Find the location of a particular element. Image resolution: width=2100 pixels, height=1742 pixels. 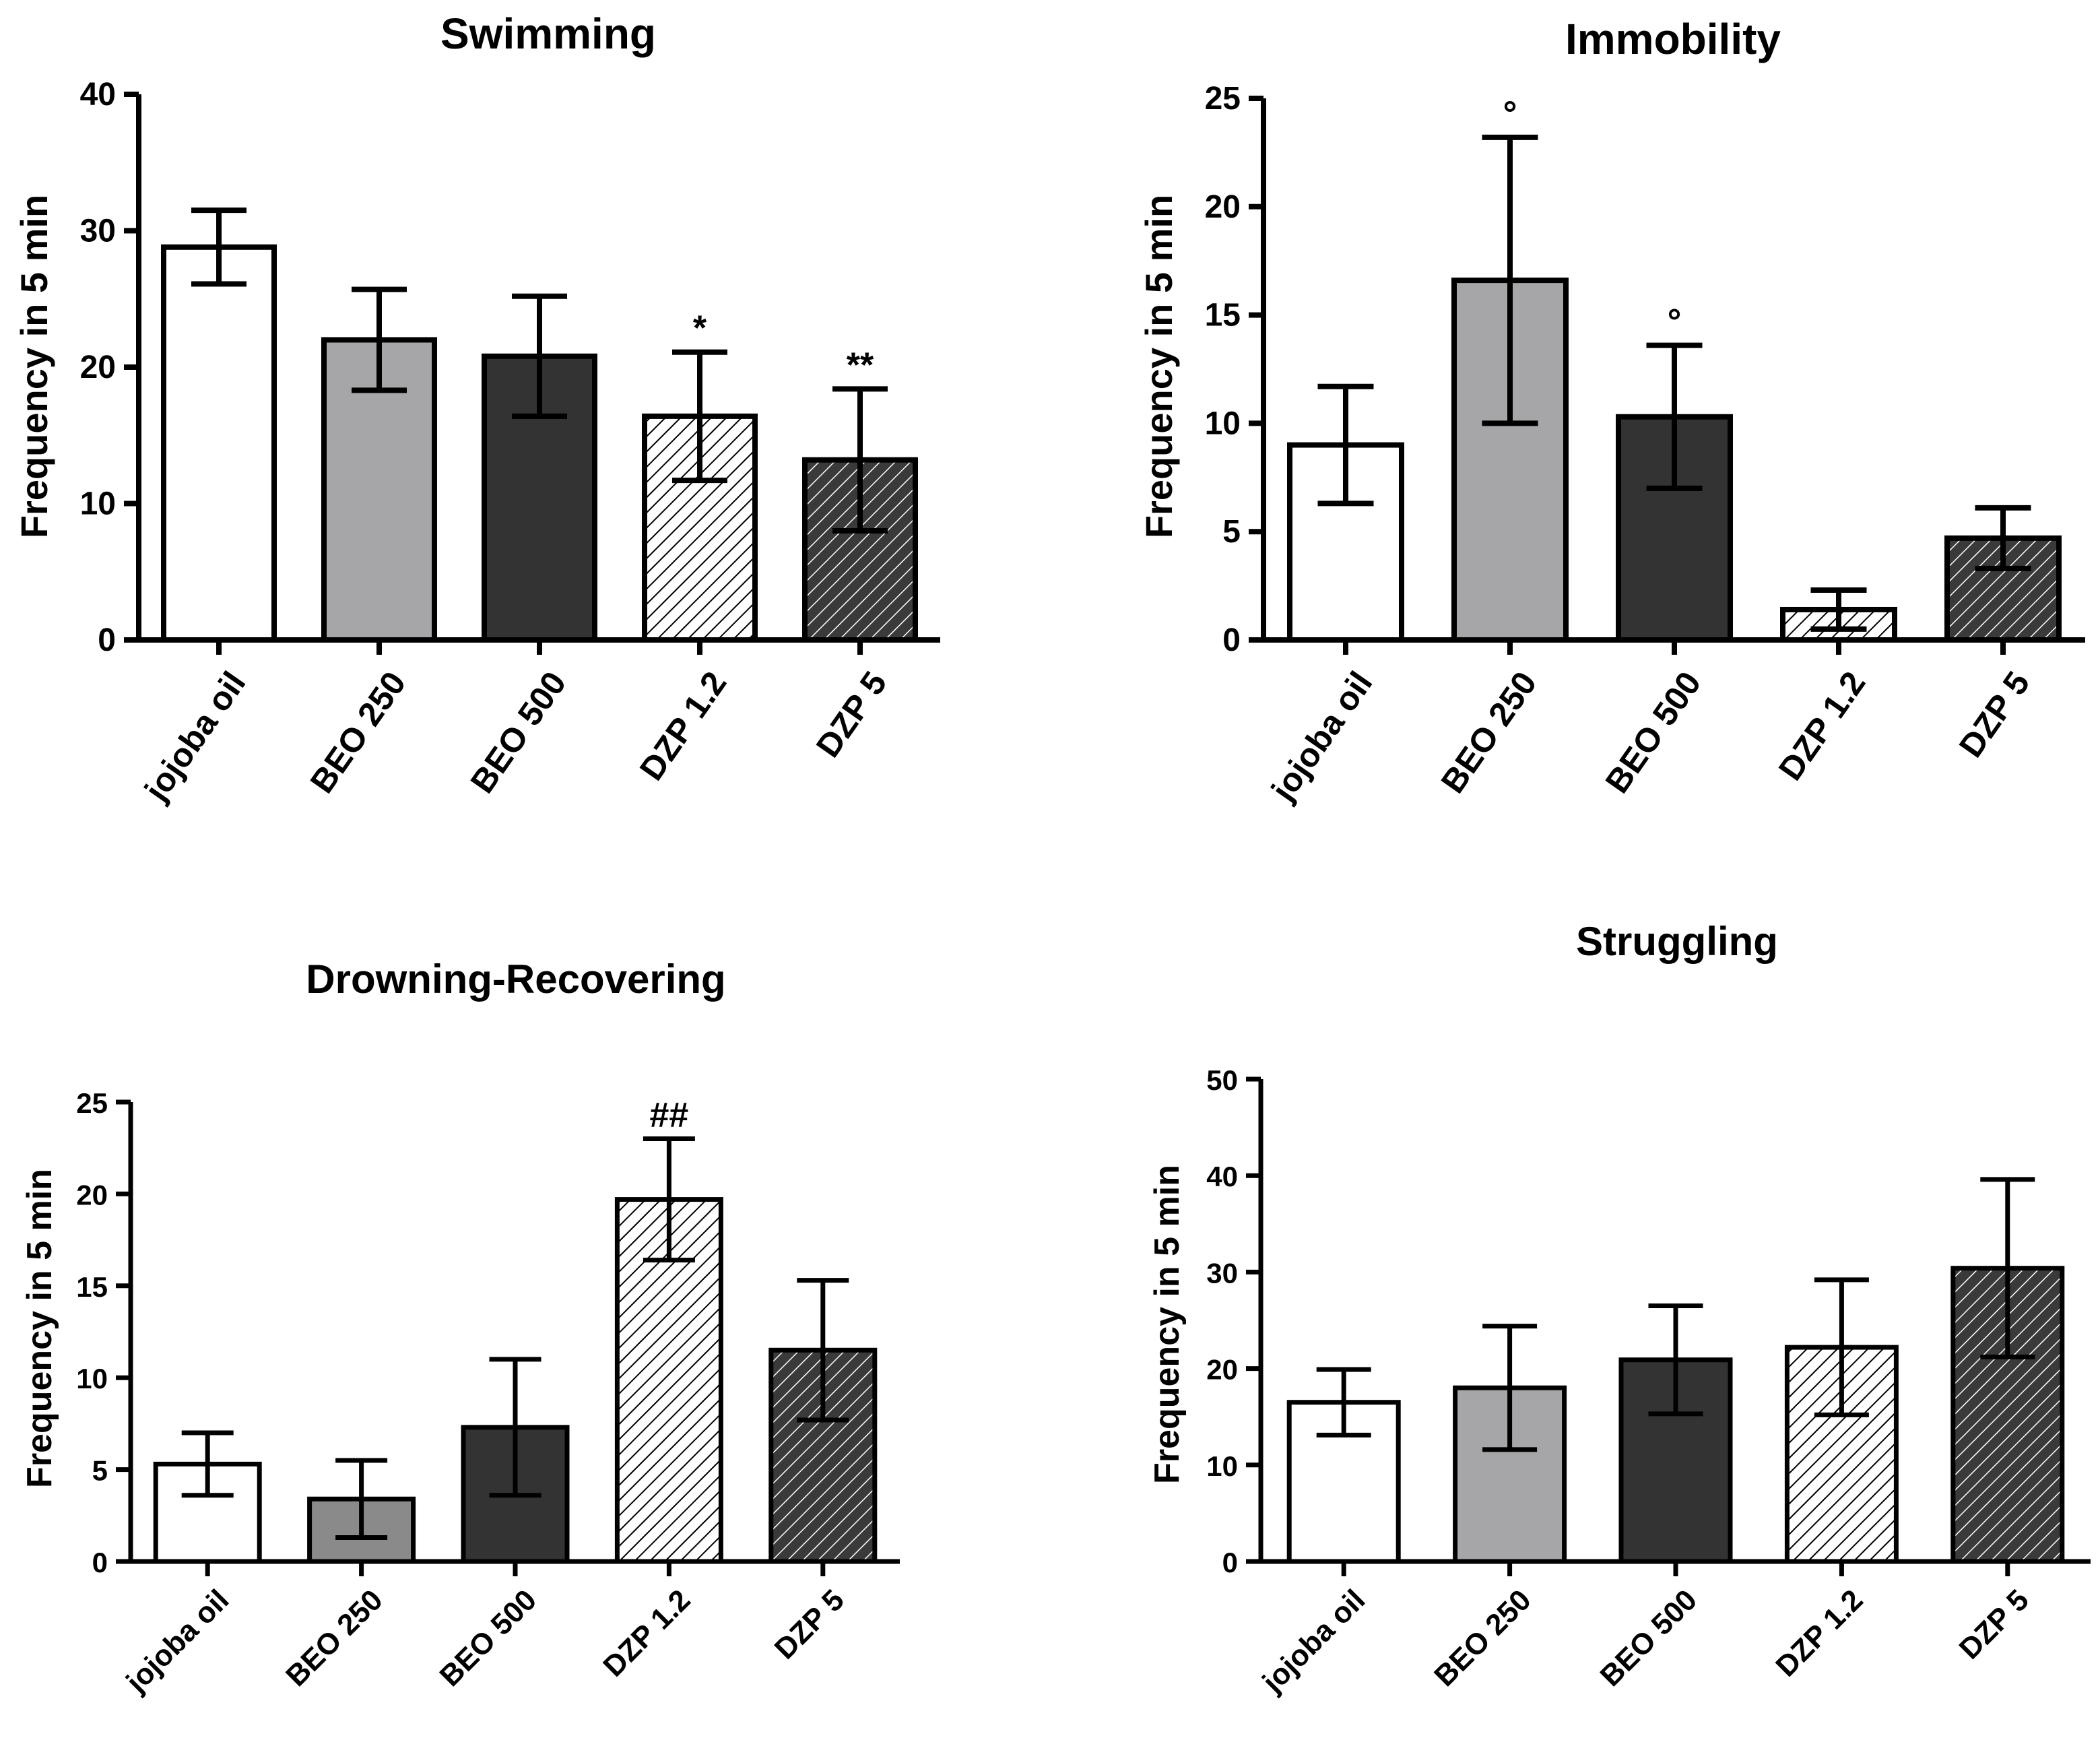

panel-title: Immobility is located at coordinates (1673, 39).